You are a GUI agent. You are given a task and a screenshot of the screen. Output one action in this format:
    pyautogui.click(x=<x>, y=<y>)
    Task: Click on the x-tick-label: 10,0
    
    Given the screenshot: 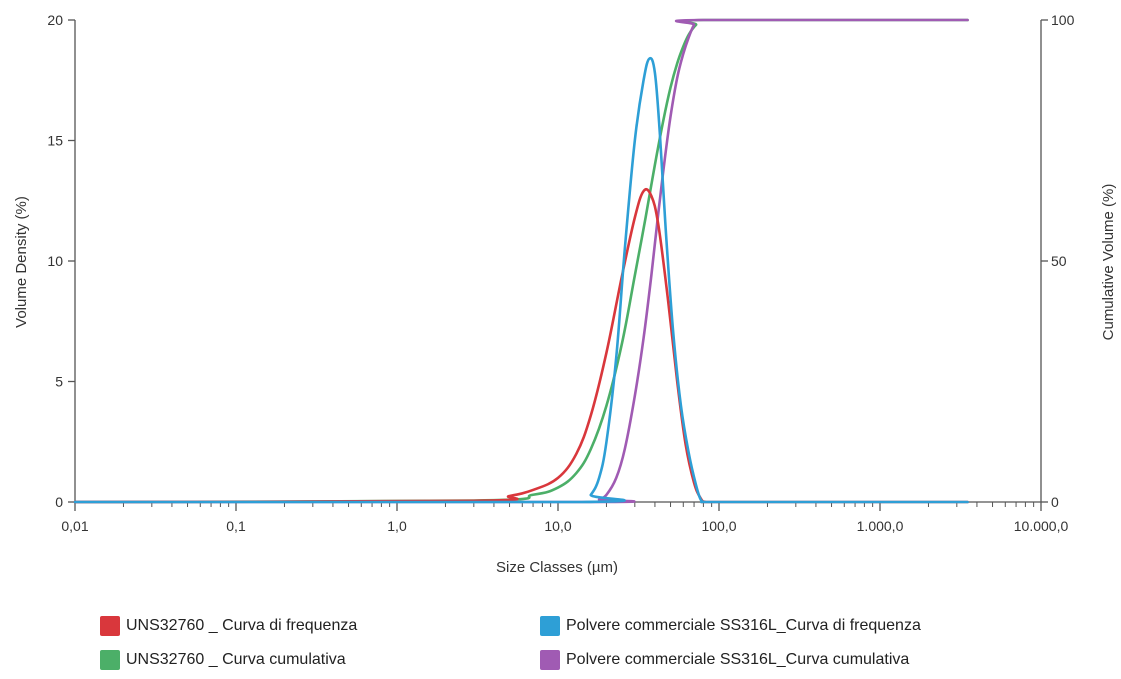 What is the action you would take?
    pyautogui.click(x=557, y=526)
    